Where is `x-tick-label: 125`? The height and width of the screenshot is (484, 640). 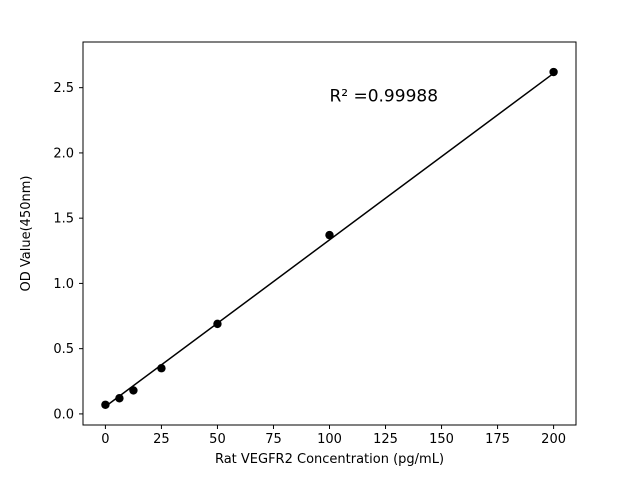 x-tick-label: 125 is located at coordinates (385, 439).